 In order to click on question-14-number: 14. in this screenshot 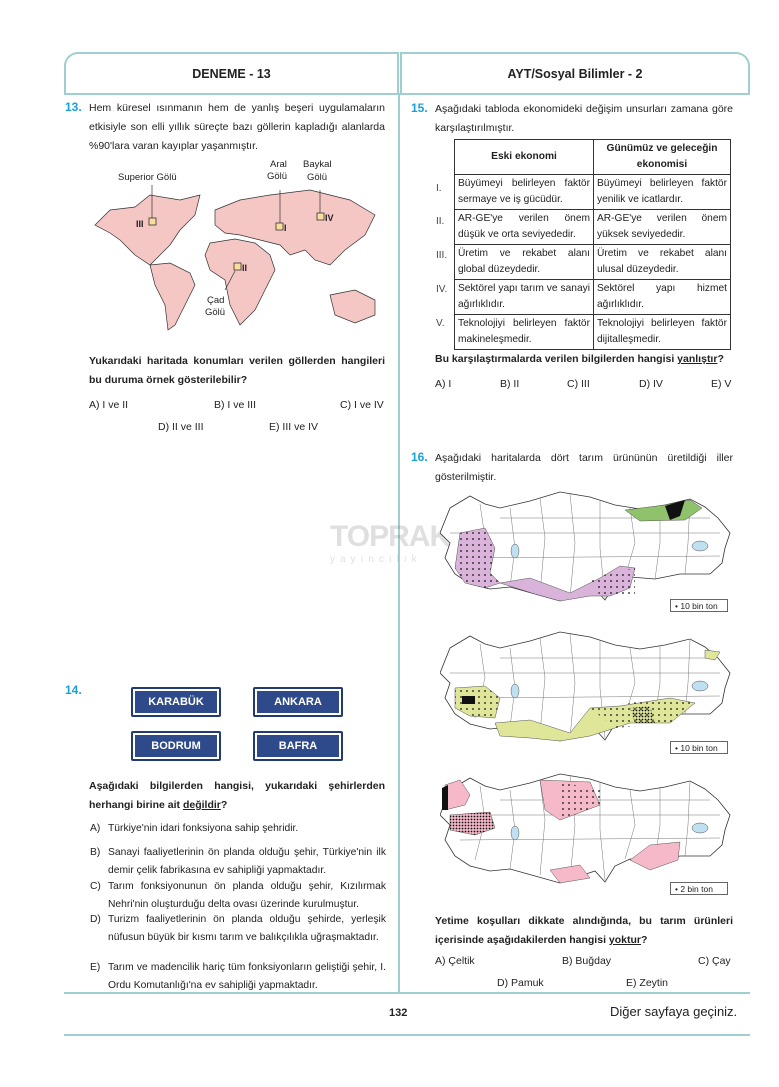, I will do `click(73, 690)`.